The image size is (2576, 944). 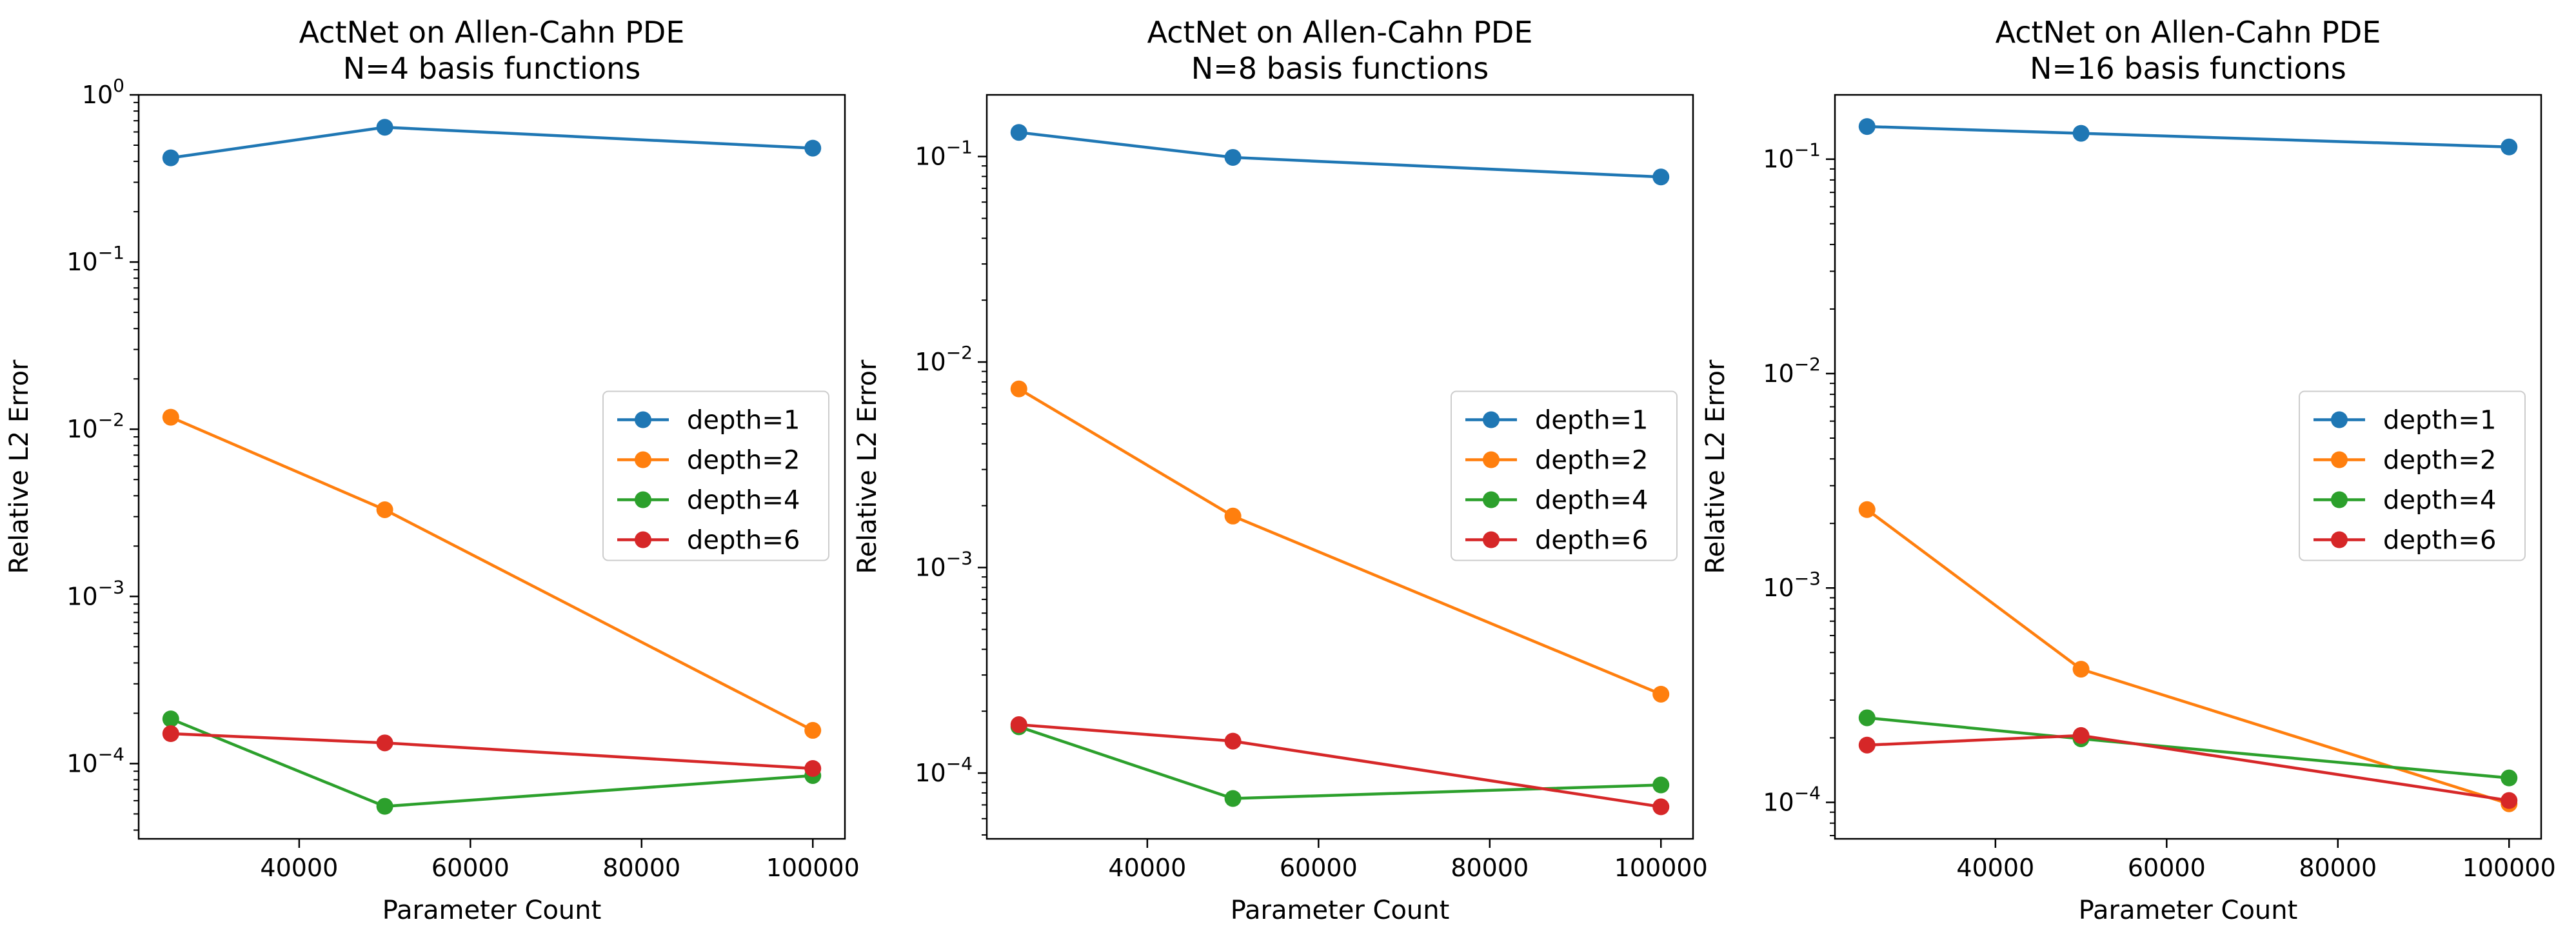 I want to click on y-axis-label: Relative L2 Error, so click(x=19, y=467).